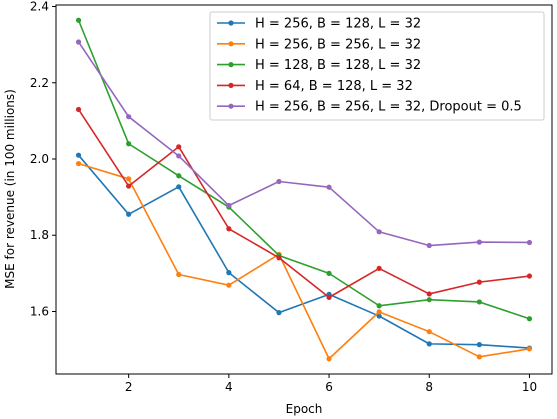 The height and width of the screenshot is (419, 557). Describe the element at coordinates (39, 159) in the screenshot. I see `y-tick-label: 2.0` at that location.